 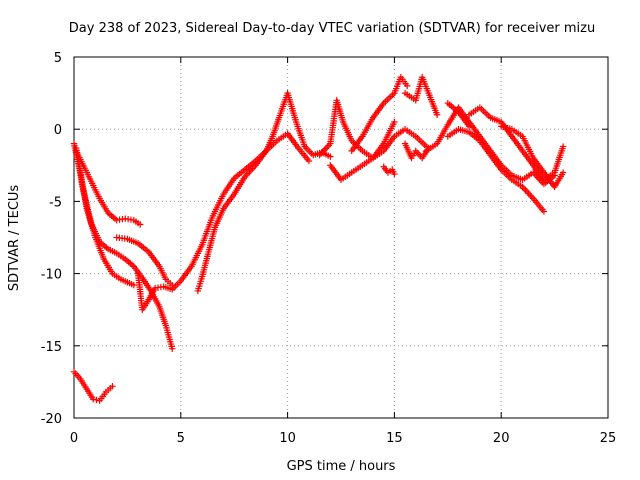 I want to click on series-trace-h, so click(x=373, y=129).